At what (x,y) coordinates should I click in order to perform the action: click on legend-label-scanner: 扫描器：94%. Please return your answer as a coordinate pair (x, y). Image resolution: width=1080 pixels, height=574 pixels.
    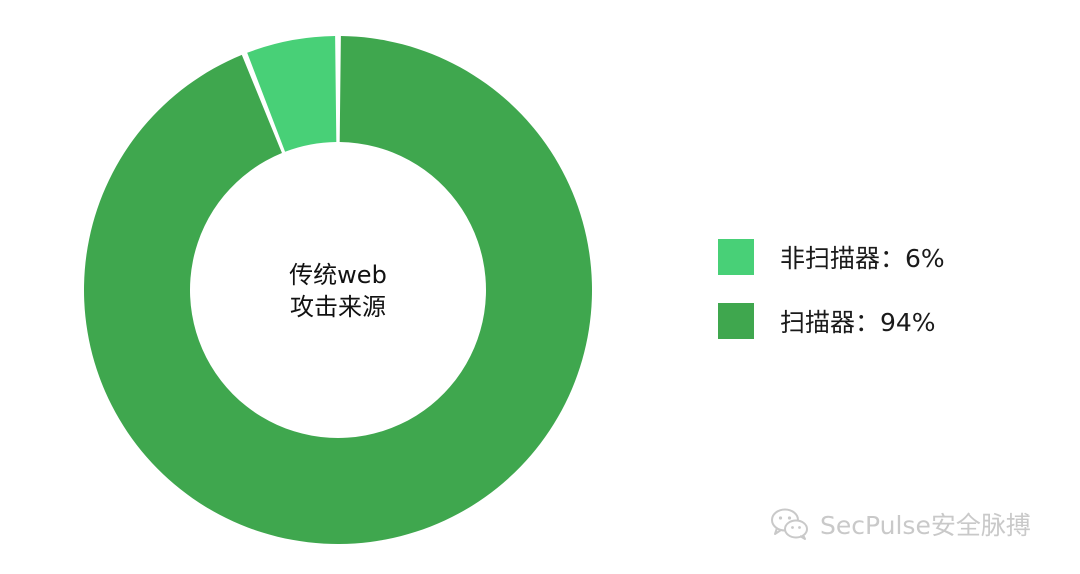
    Looking at the image, I should click on (858, 322).